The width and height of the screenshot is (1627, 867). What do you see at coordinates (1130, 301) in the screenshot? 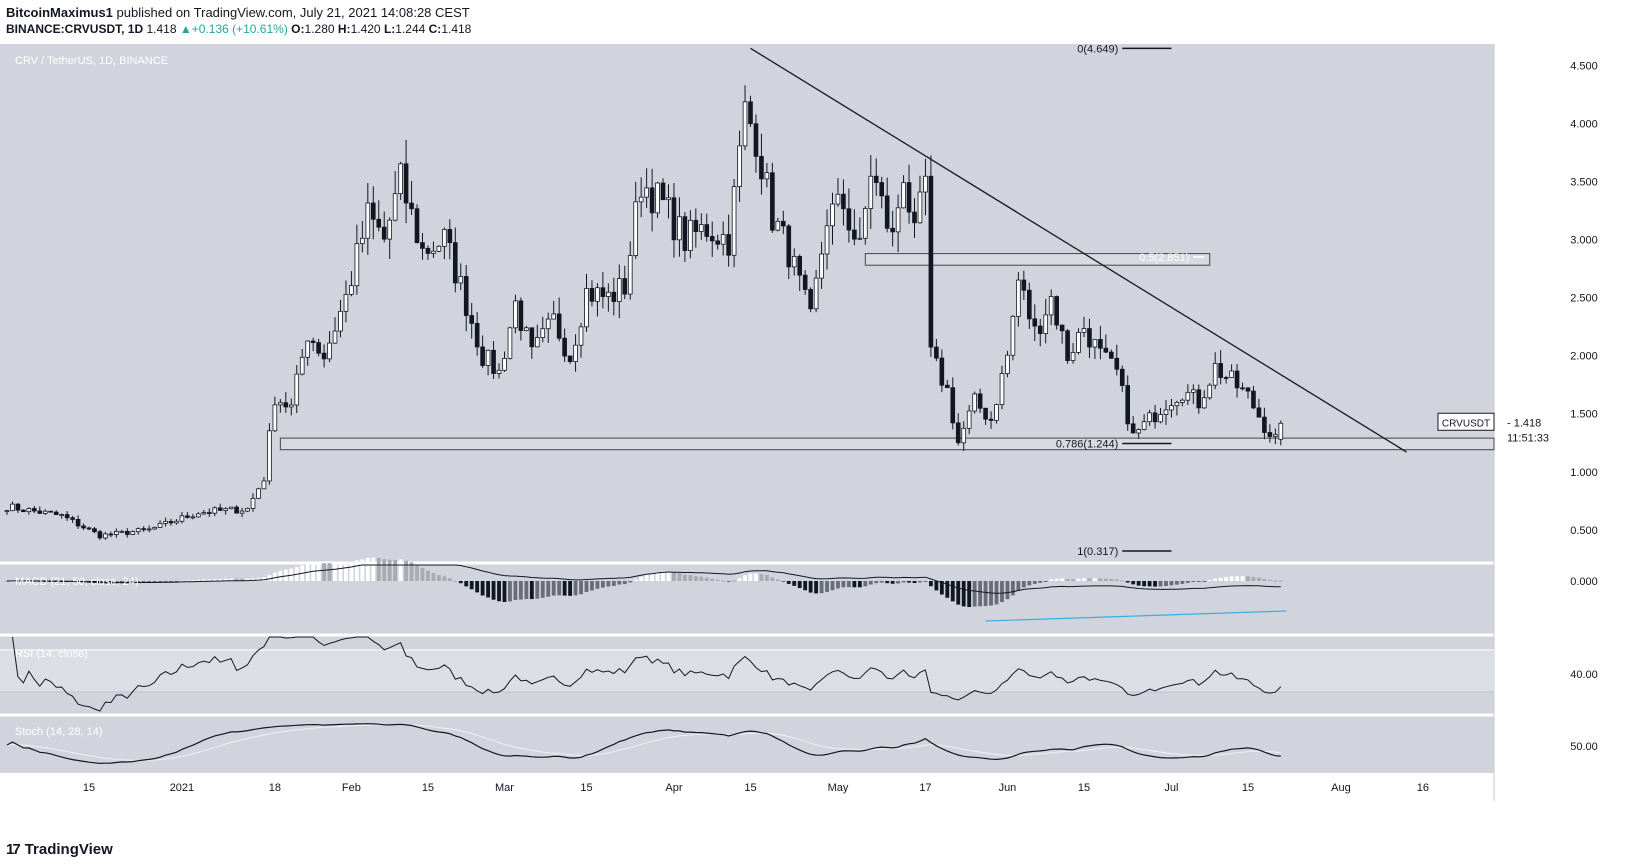
I see `fibonacci-layer: 0(4.649) 0.5(2.851) 0.786(1.244) 1(0.317)` at bounding box center [1130, 301].